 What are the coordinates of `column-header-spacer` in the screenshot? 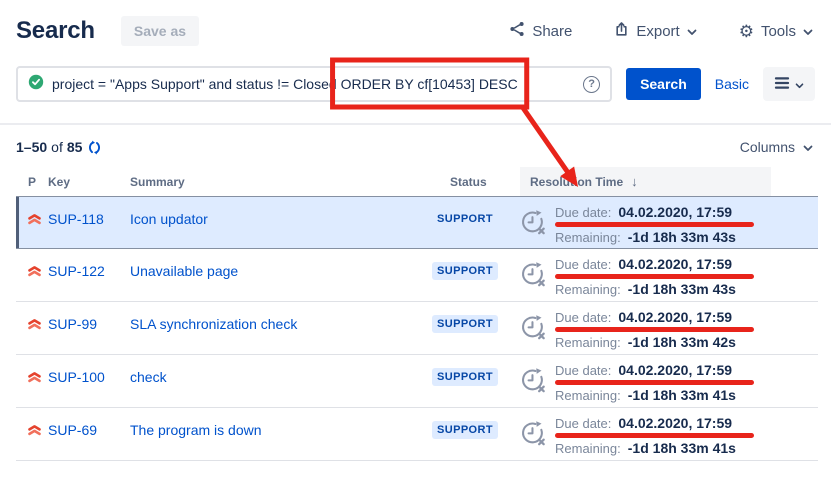 It's located at (794, 181).